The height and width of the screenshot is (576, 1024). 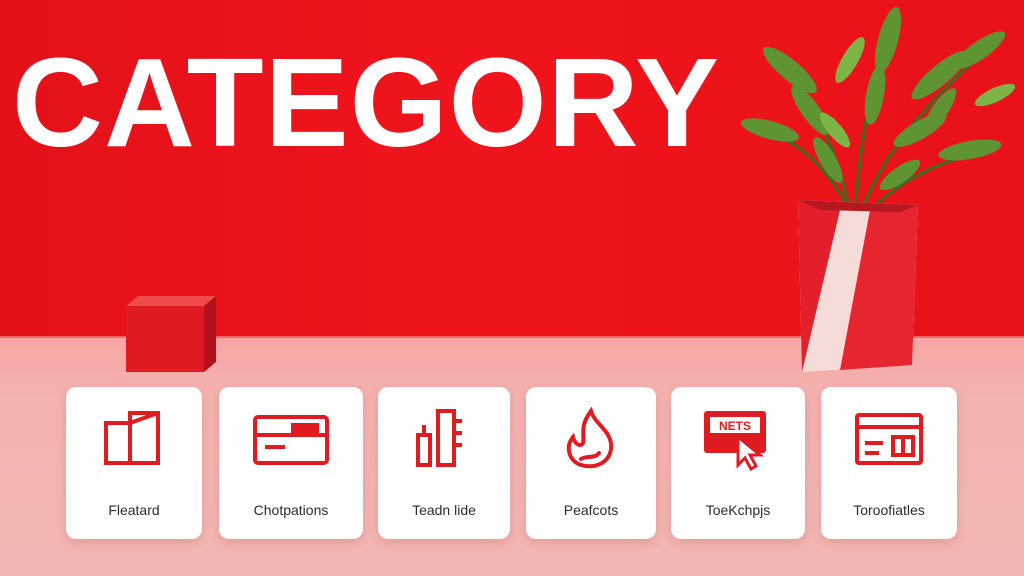 I want to click on category-card-6: Toroofiatles, so click(x=889, y=463).